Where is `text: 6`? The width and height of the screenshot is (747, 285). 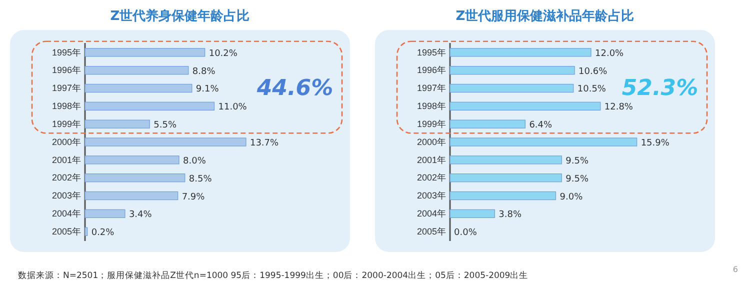
text: 6 is located at coordinates (735, 269).